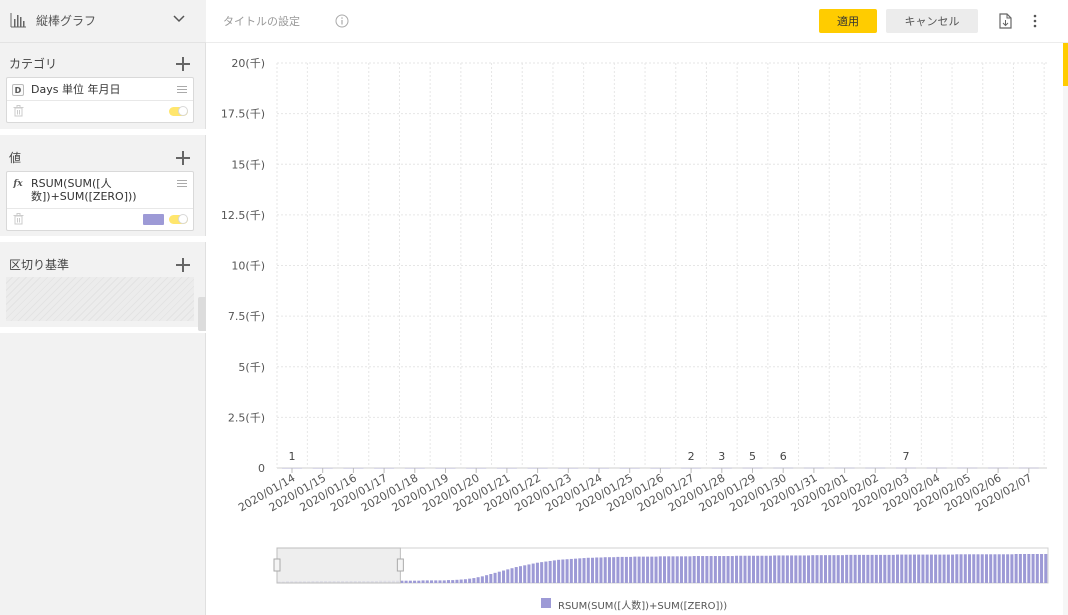 The height and width of the screenshot is (615, 1068). I want to click on chart-type-selector: 縦棒グラフ, so click(103, 21).